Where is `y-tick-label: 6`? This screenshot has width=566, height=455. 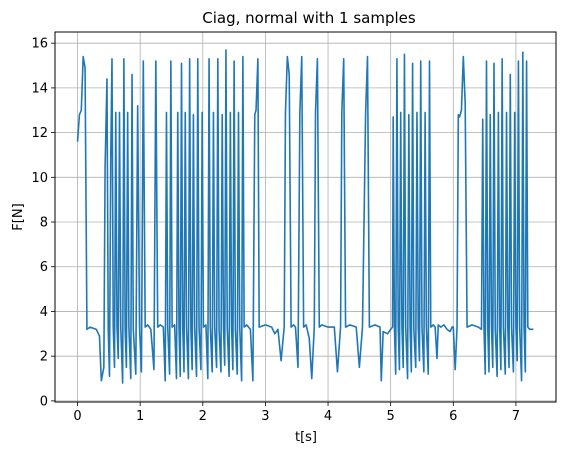
y-tick-label: 6 is located at coordinates (44, 267).